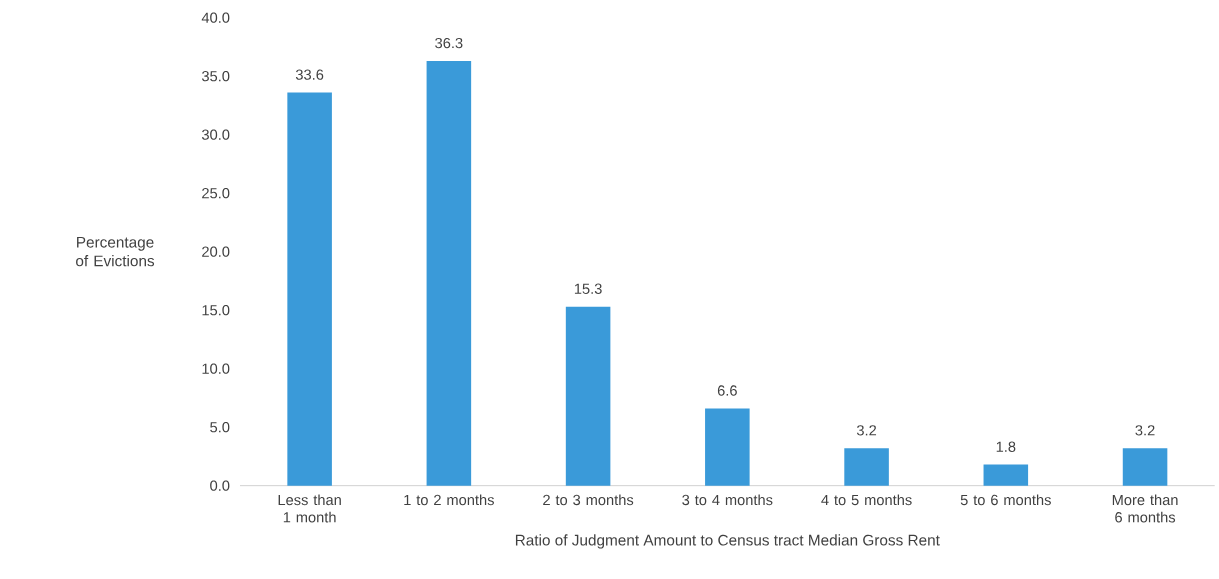 This screenshot has height=579, width=1219. Describe the element at coordinates (220, 427) in the screenshot. I see `y-tick-label: 5.0` at that location.